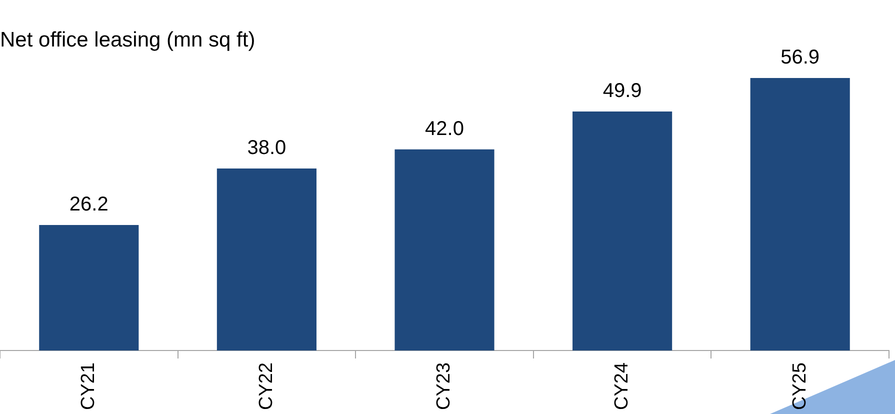 The width and height of the screenshot is (895, 414). Describe the element at coordinates (266, 148) in the screenshot. I see `data-label: 38.0` at that location.